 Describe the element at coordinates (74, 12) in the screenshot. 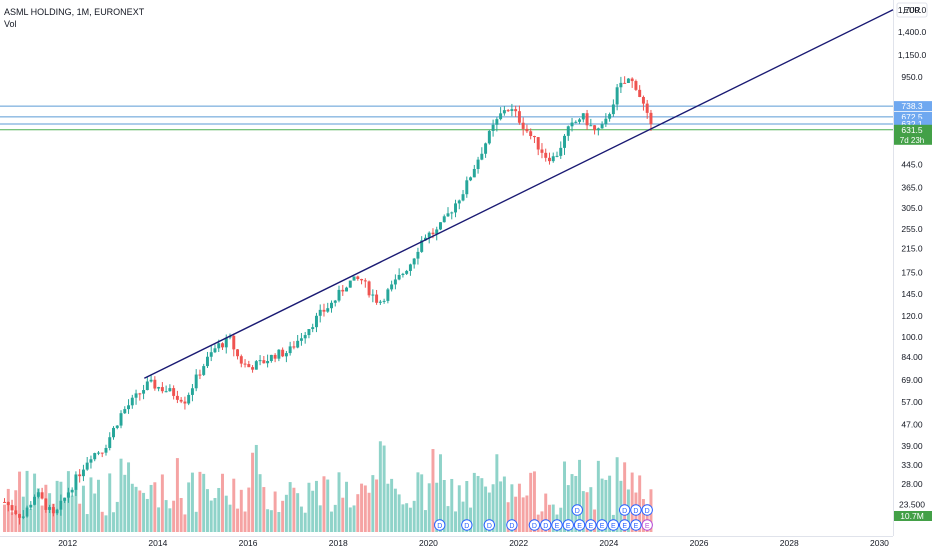

I see `symbol-title: ASML HOLDING, 1M, EURONEXT` at that location.